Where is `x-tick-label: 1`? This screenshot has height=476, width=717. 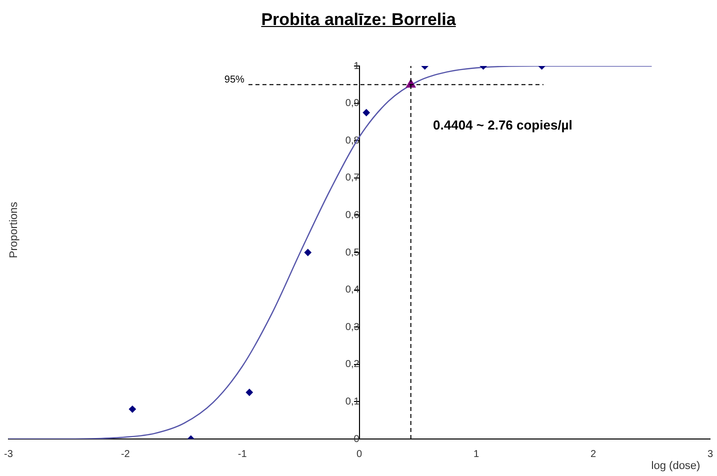 x-tick-label: 1 is located at coordinates (477, 454).